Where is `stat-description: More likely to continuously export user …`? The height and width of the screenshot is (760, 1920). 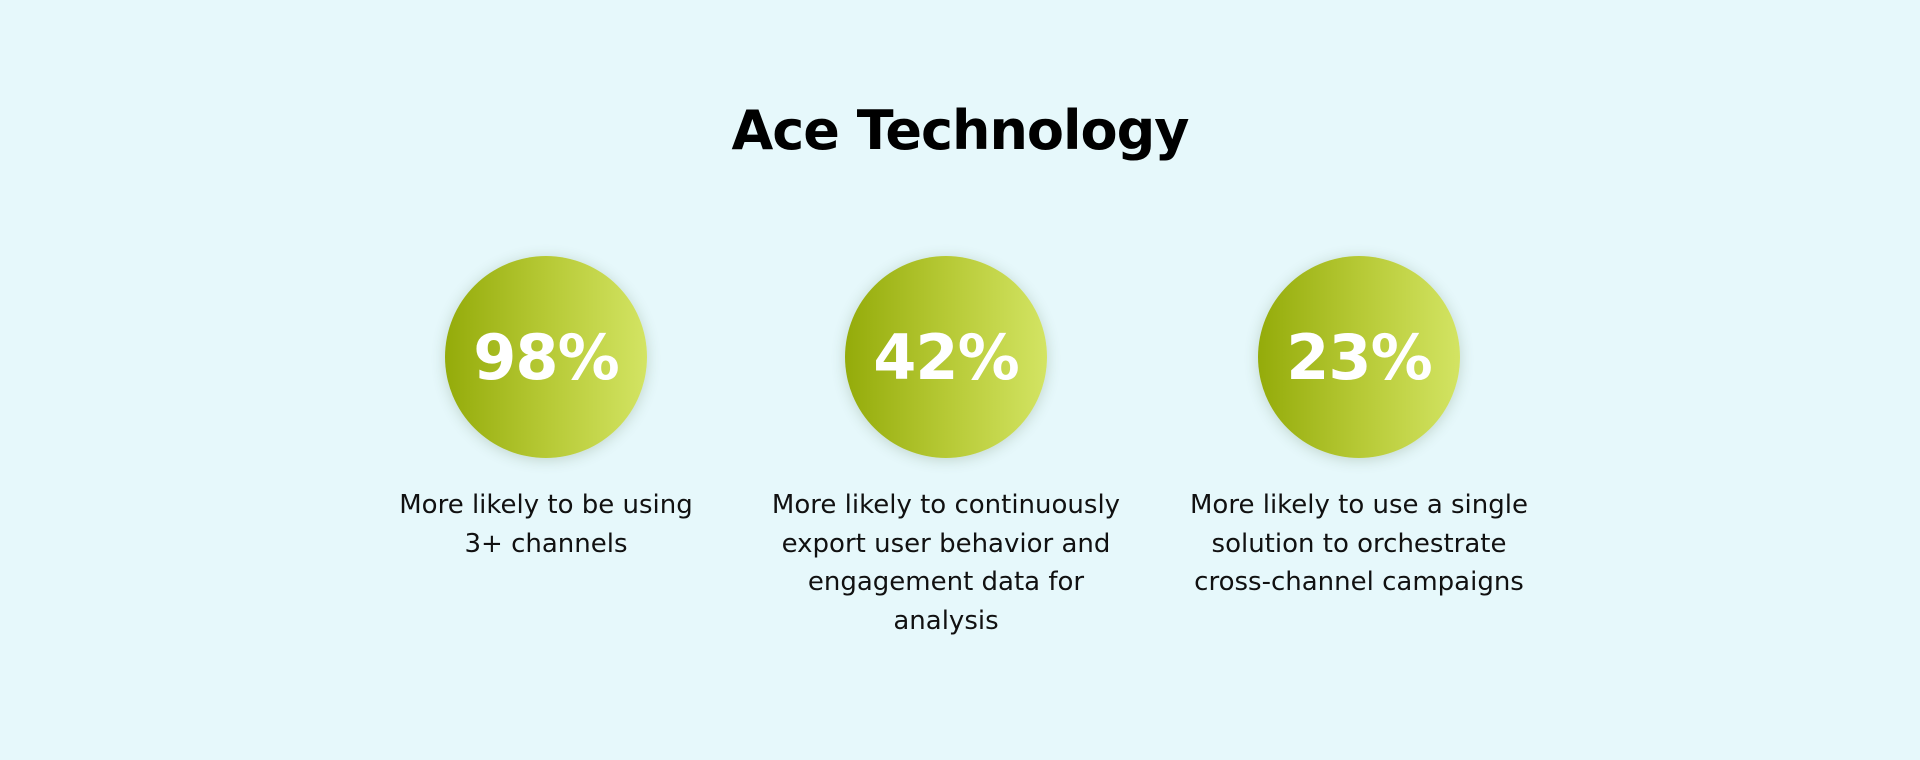 stat-description: More likely to continuously export user … is located at coordinates (946, 563).